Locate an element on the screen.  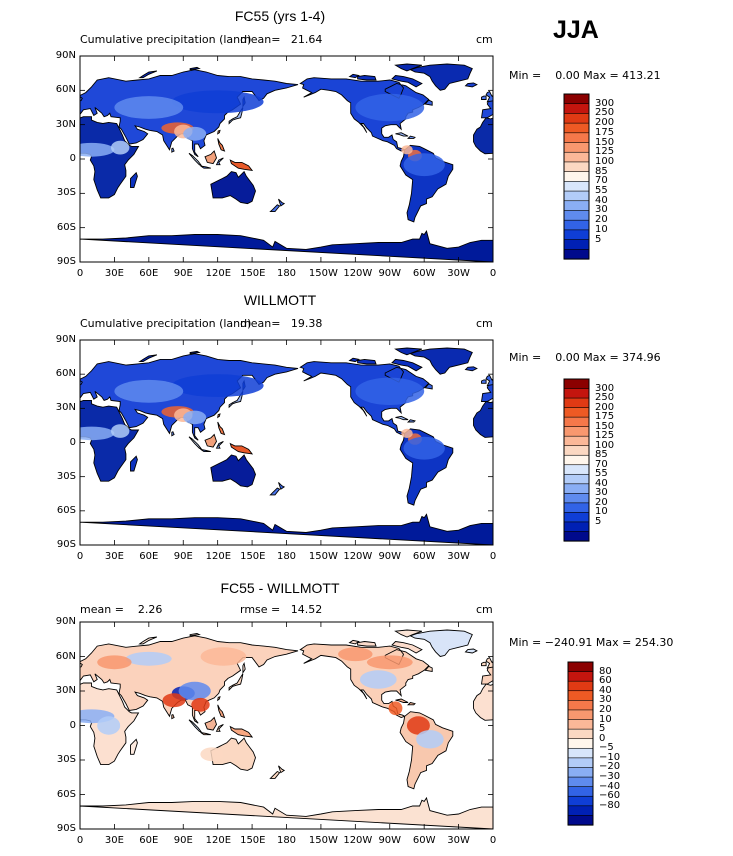
land-baffin-p3 is located at coordinates (407, 647).